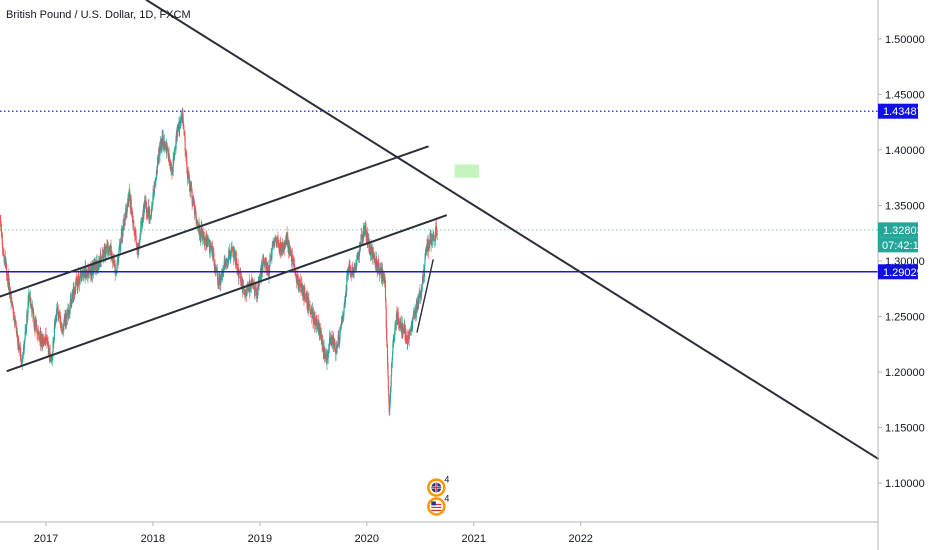 The width and height of the screenshot is (932, 550). I want to click on chart-title: British Pound / U.S. Dollar, 1D, FXCM, so click(98, 15).